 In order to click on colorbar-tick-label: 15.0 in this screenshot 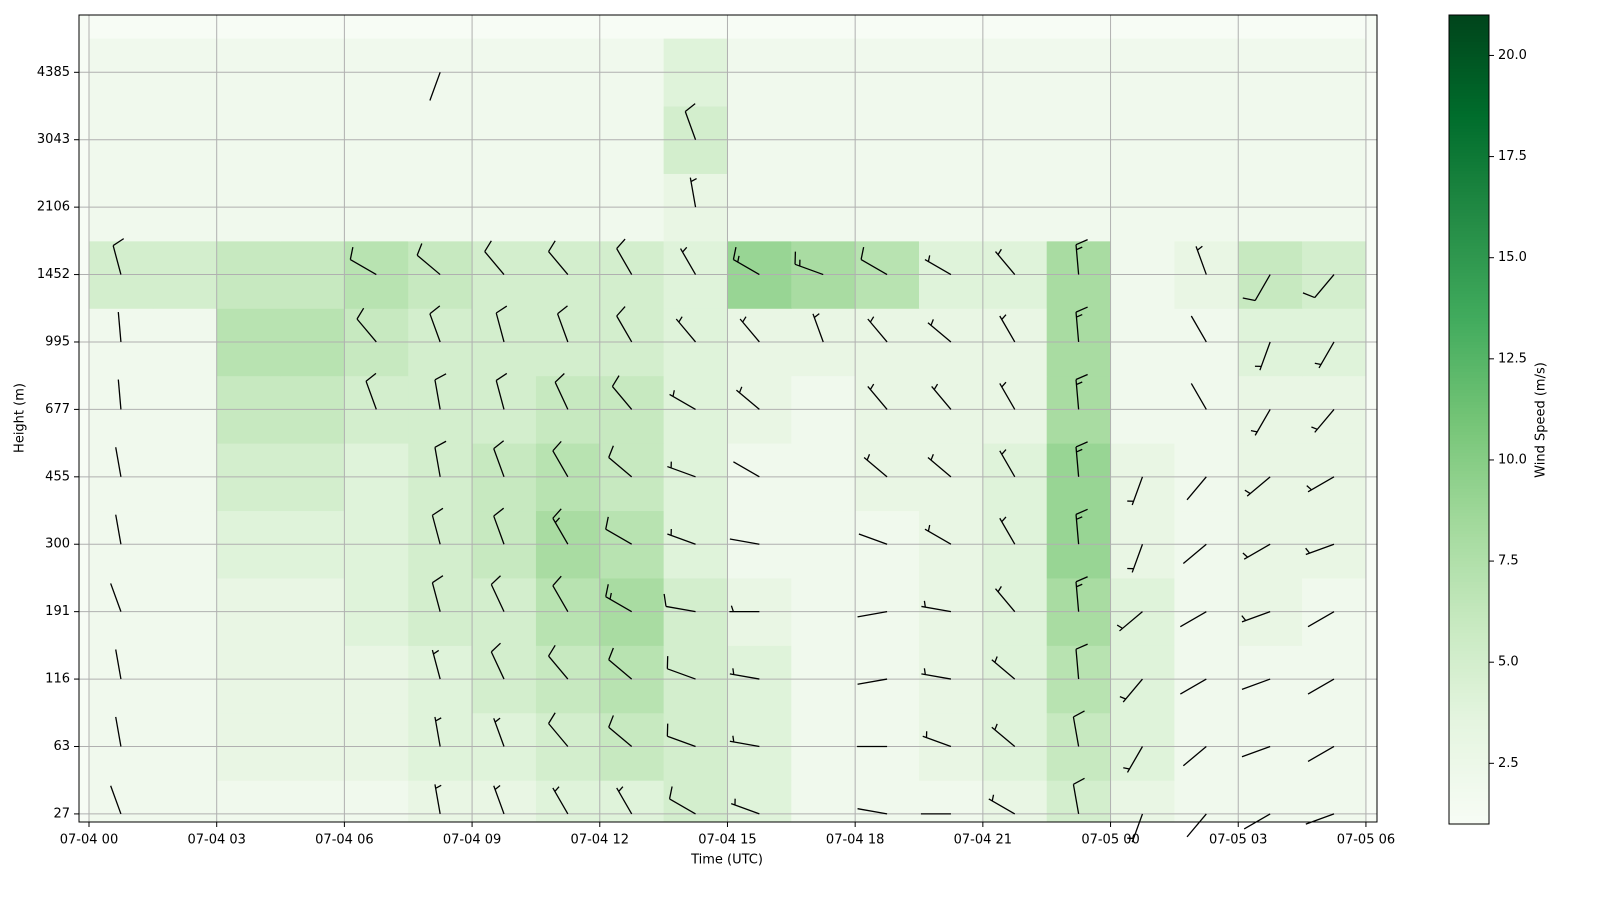, I will do `click(1512, 257)`.